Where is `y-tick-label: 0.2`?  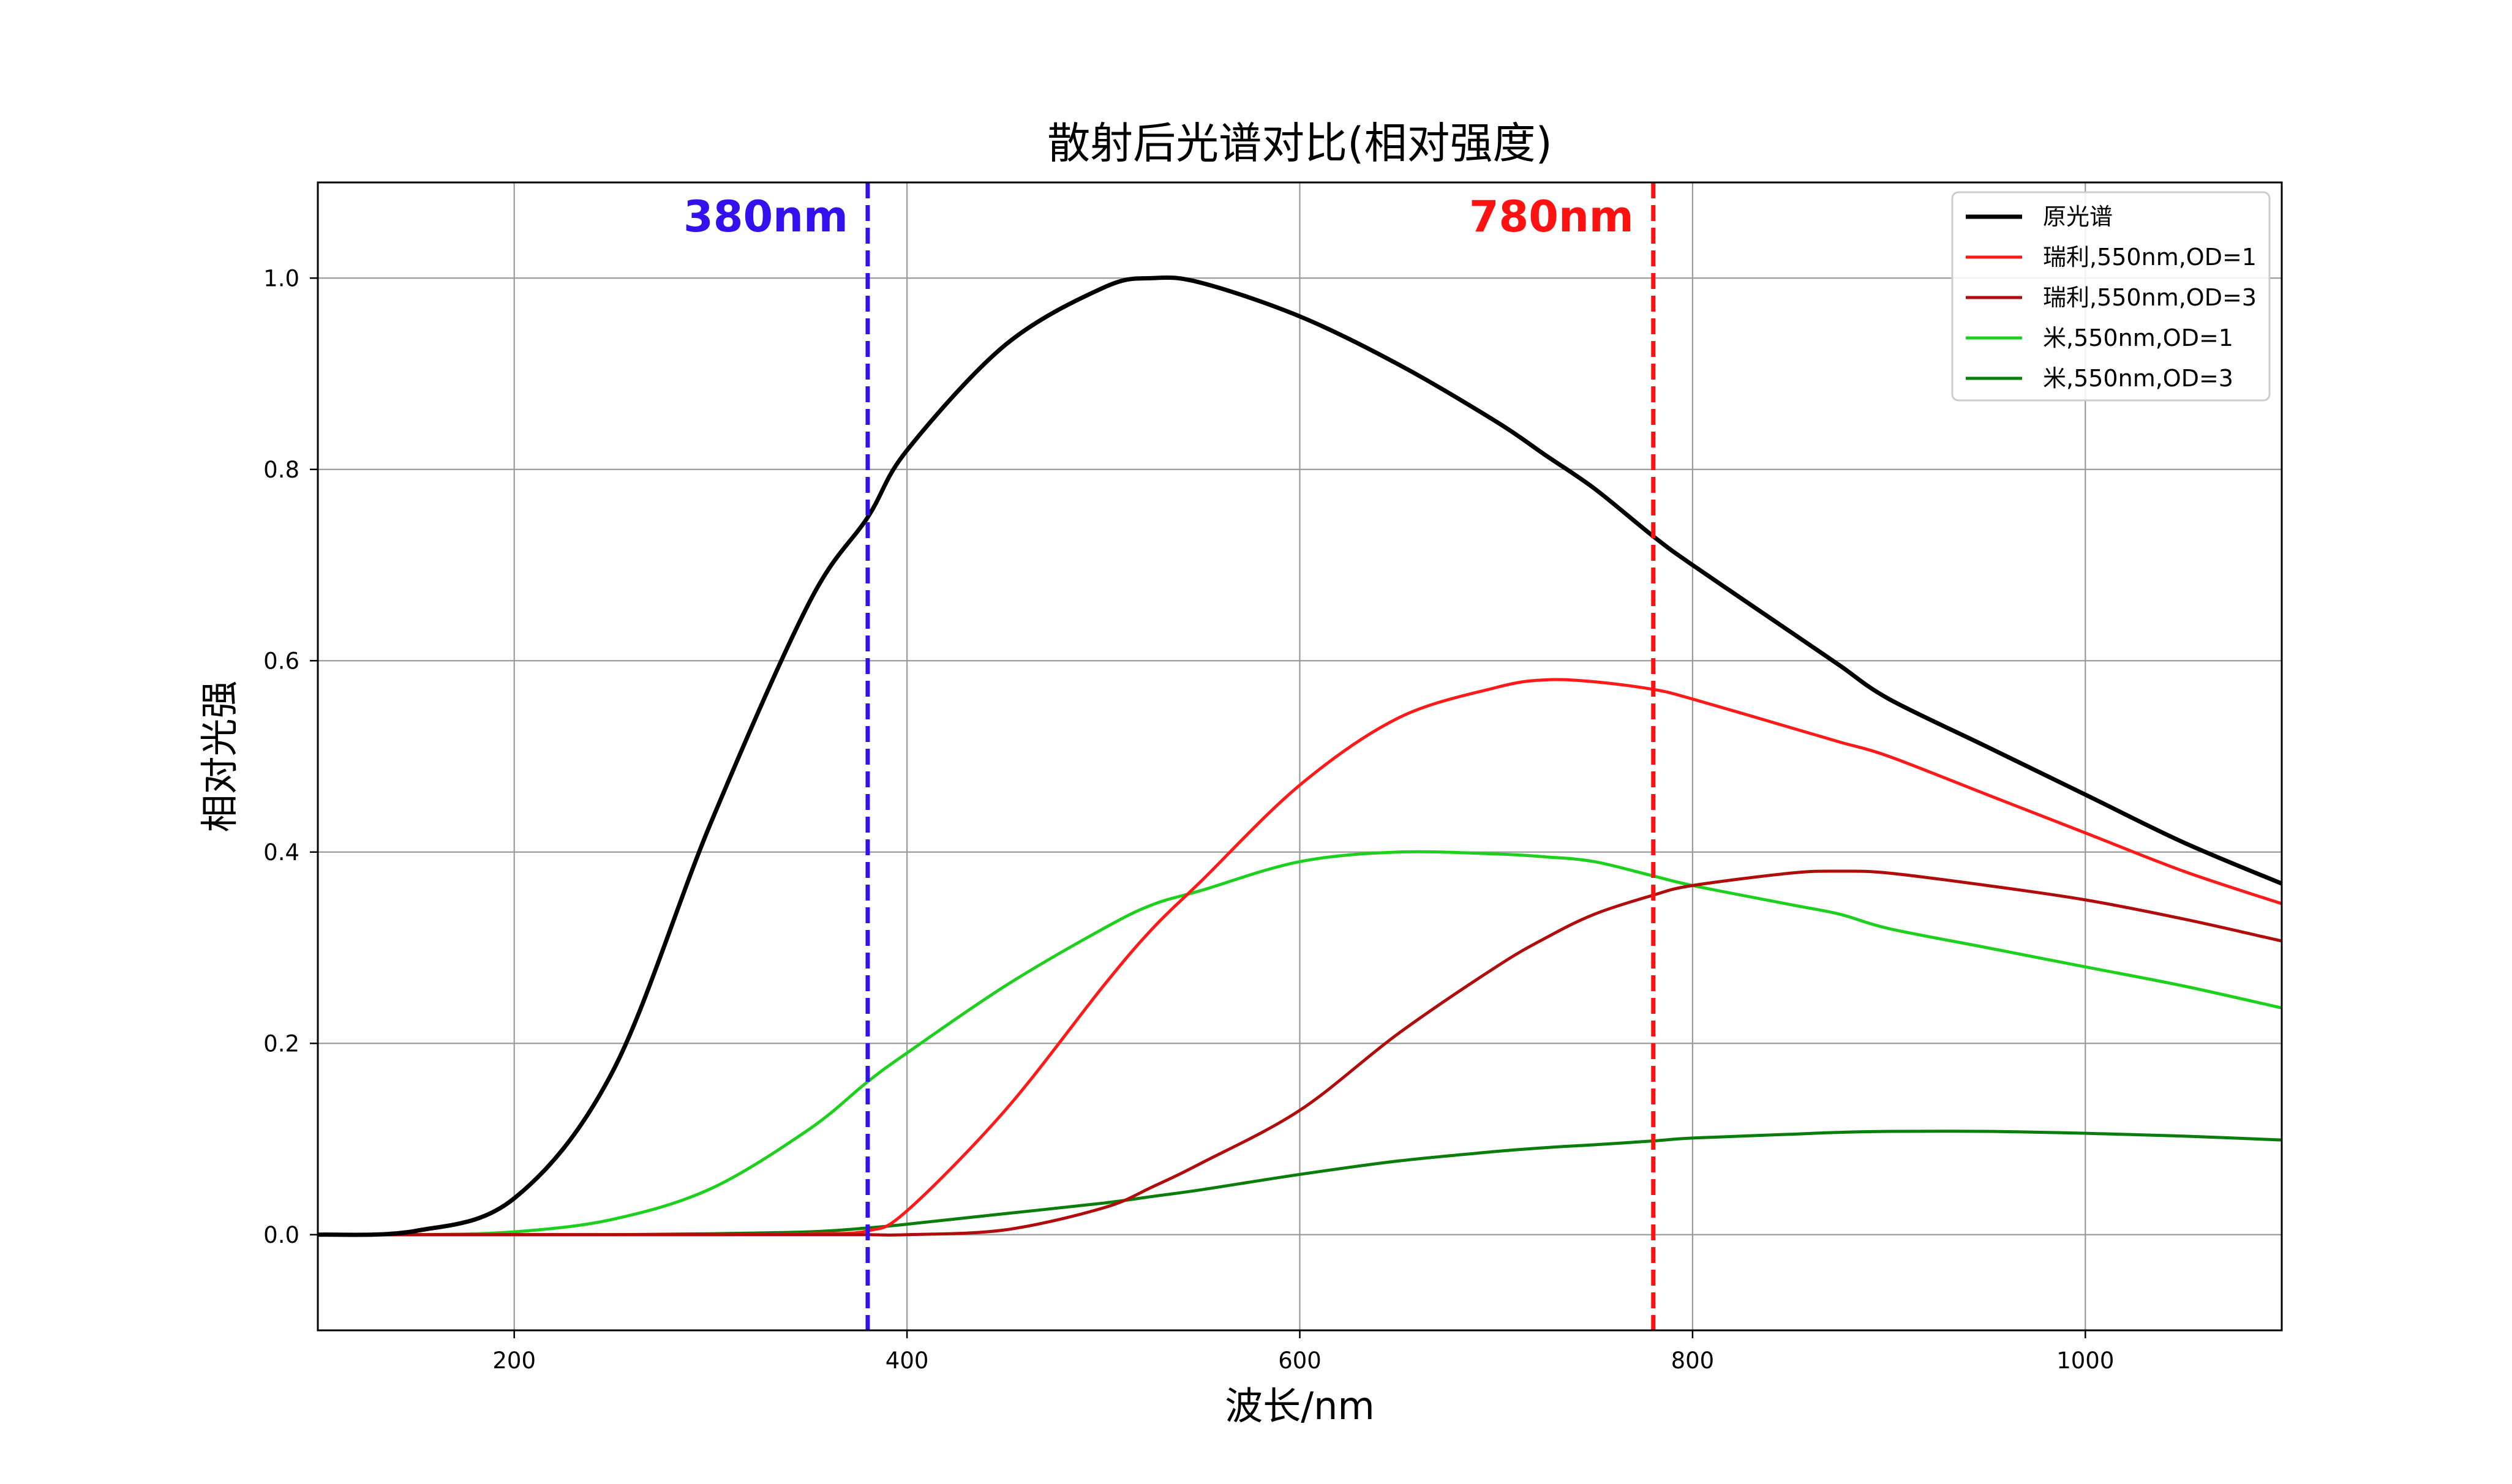
y-tick-label: 0.2 is located at coordinates (281, 1043).